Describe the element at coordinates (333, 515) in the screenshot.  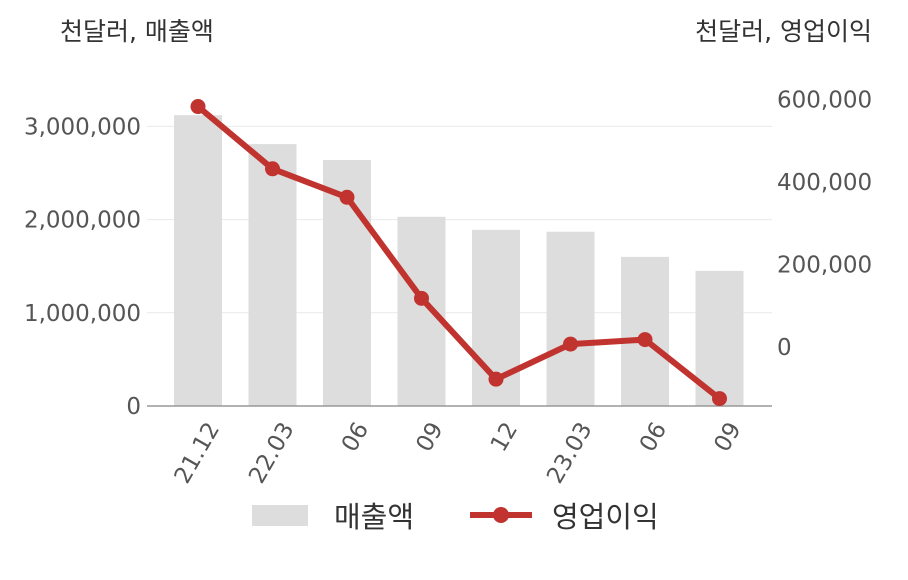
I see `legend-item-revenue: 매출액` at that location.